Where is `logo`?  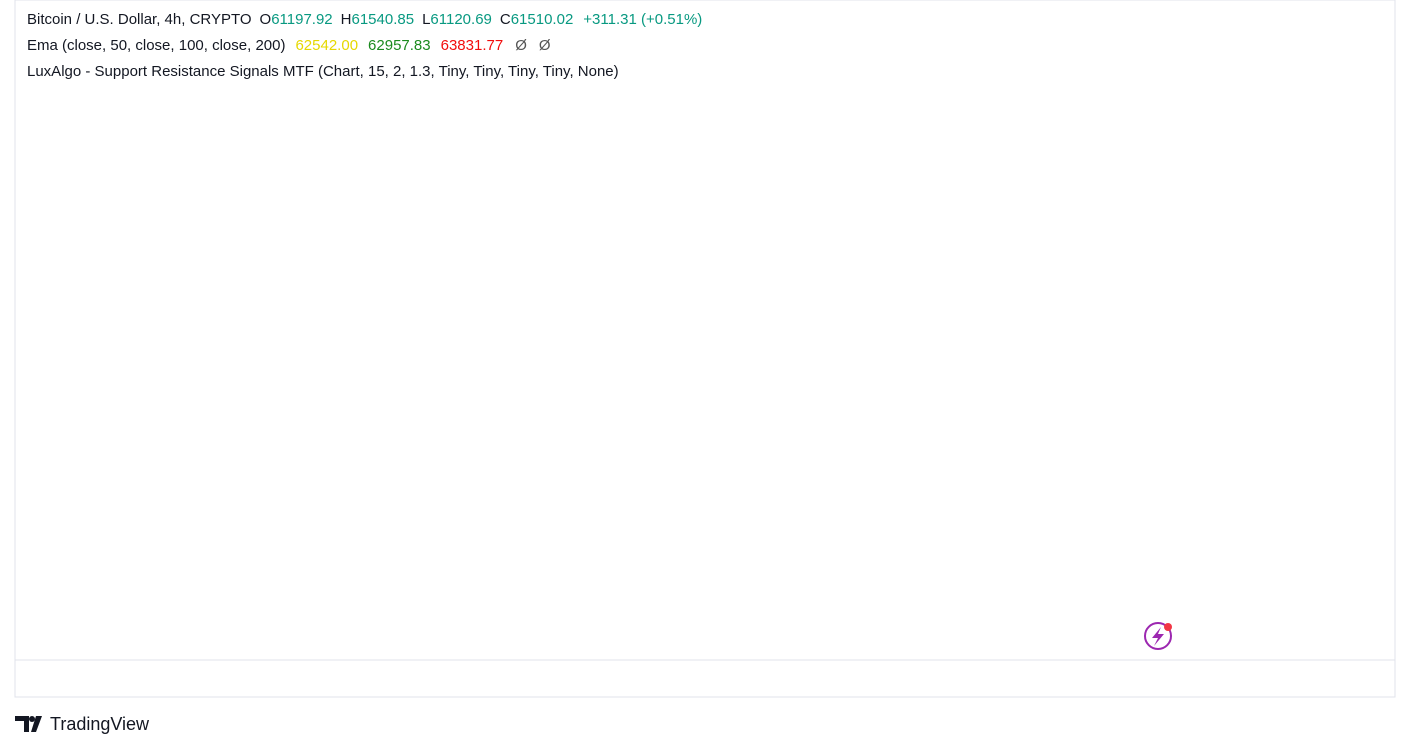 logo is located at coordinates (28, 724).